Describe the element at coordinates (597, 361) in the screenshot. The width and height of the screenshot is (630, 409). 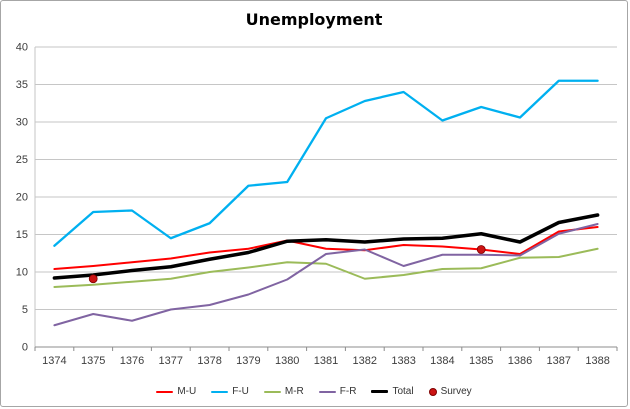
I see `x-axis-tick-label: 1388` at that location.